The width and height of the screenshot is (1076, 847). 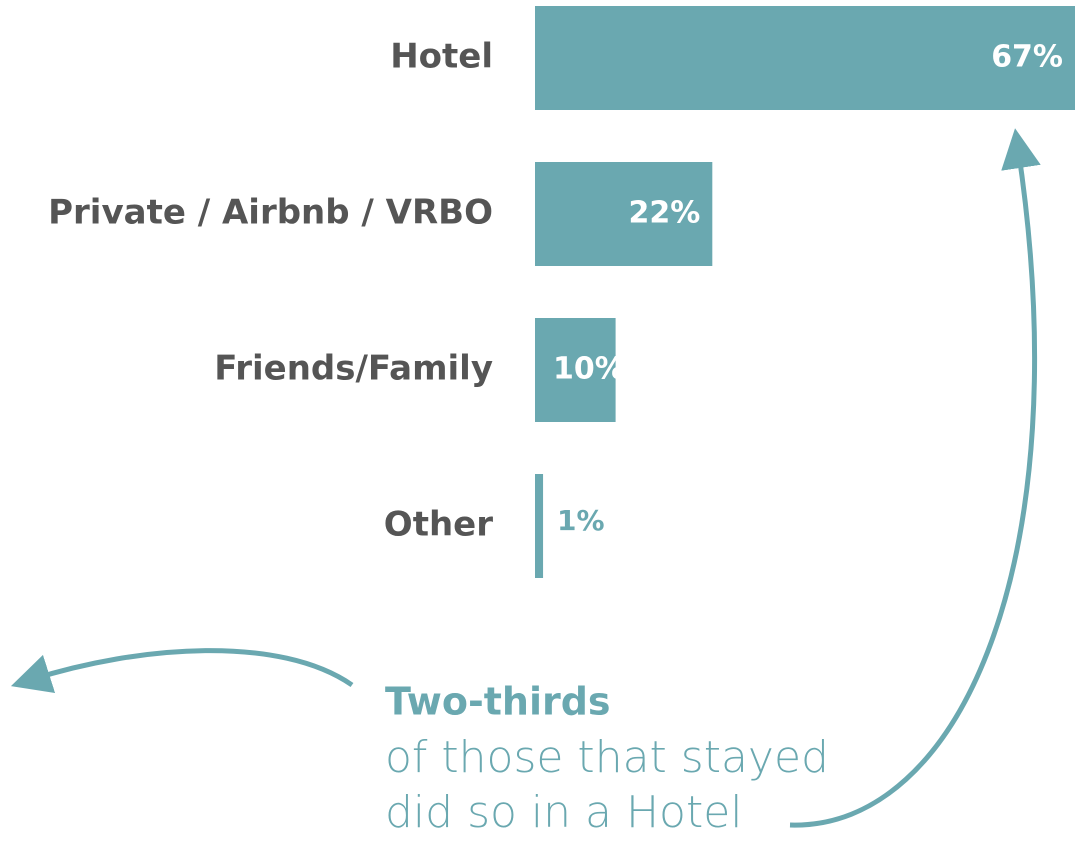 What do you see at coordinates (1027, 57) in the screenshot?
I see `value-label: 67%` at bounding box center [1027, 57].